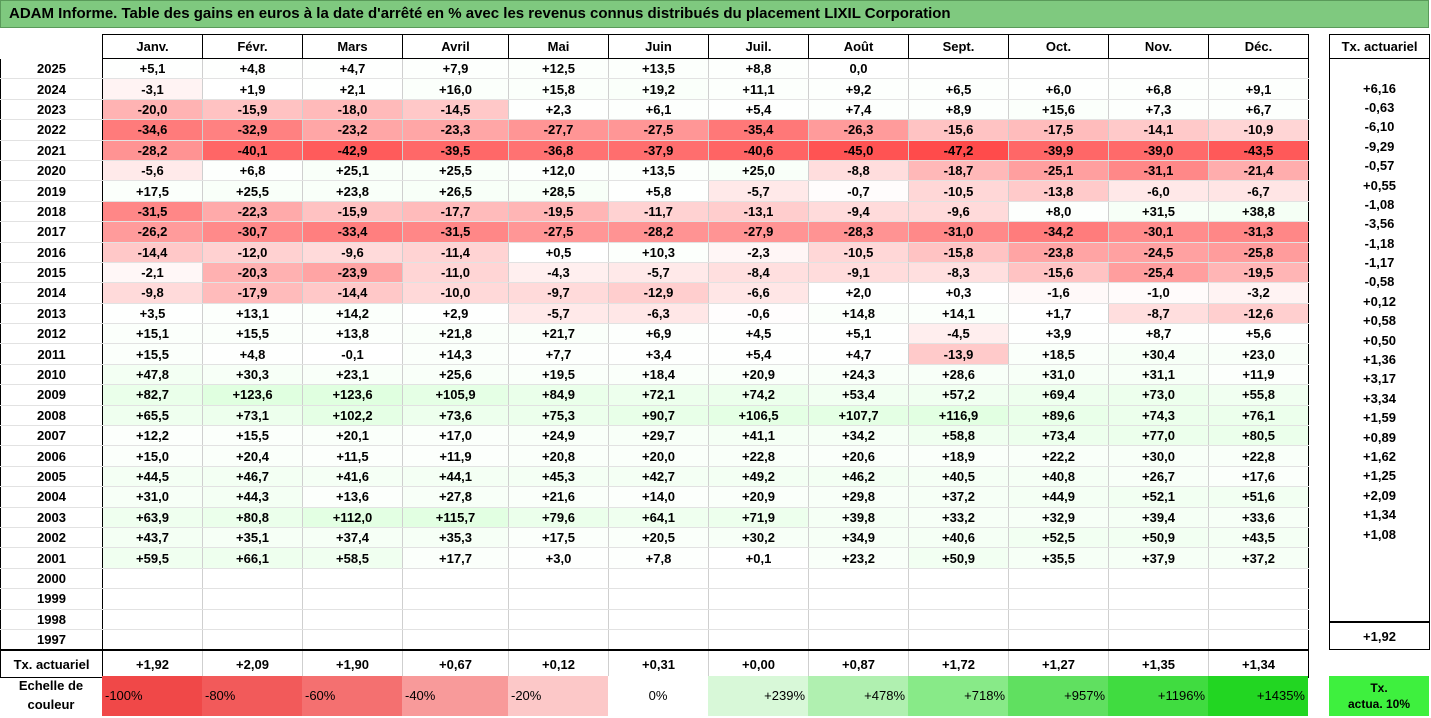 This screenshot has height=718, width=1431. I want to click on actuarial-footer-cell: +1,92, so click(1379, 636).